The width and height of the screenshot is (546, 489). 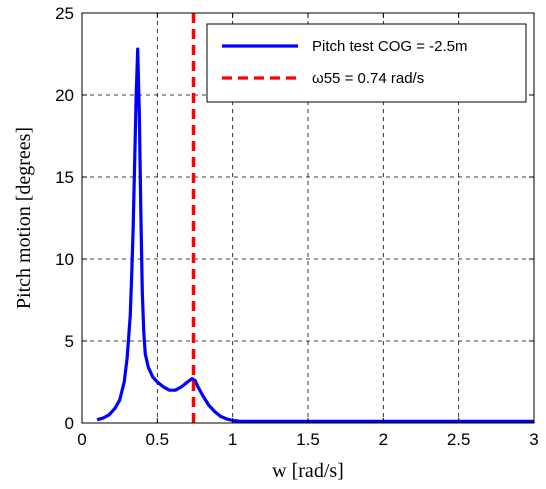 What do you see at coordinates (389, 46) in the screenshot?
I see `legend-label-pitch-test: Pitch test COG = -2.5m` at bounding box center [389, 46].